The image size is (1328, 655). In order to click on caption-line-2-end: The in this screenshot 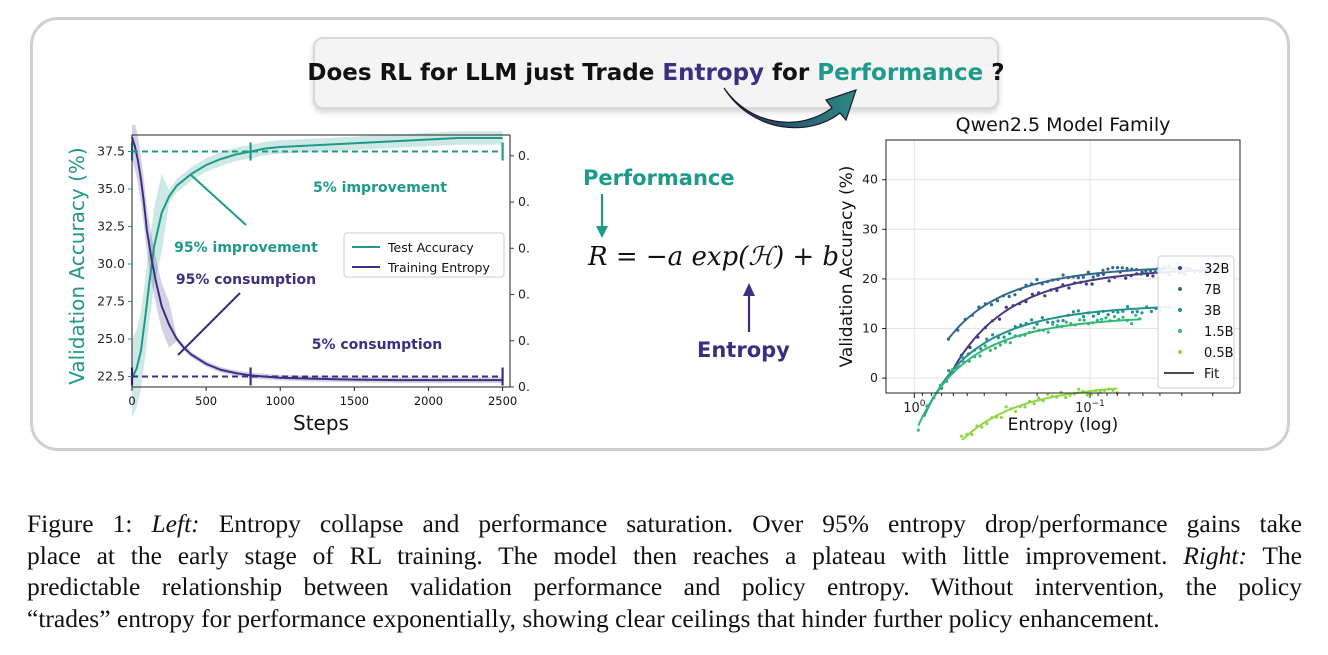, I will do `click(1274, 555)`.